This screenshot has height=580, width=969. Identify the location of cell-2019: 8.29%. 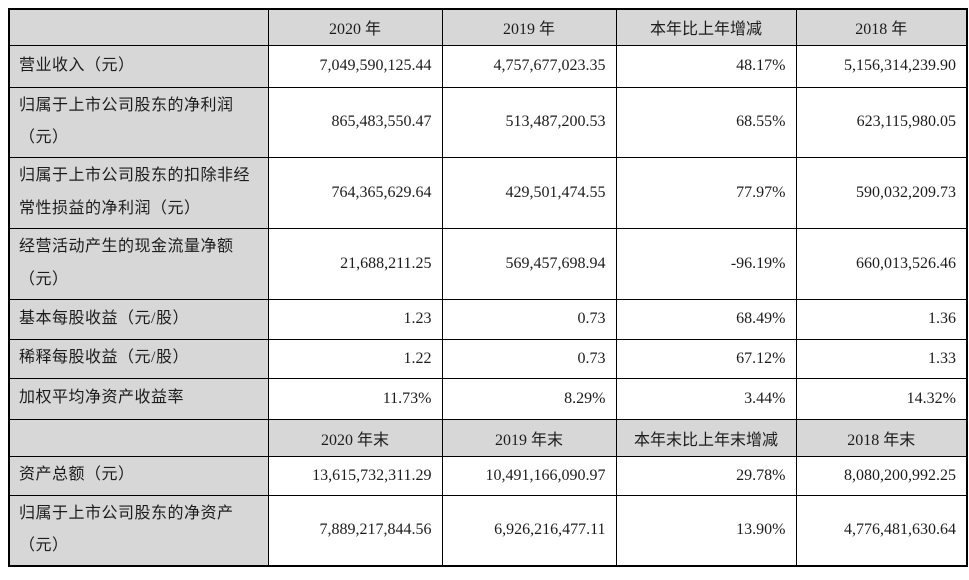
(529, 398).